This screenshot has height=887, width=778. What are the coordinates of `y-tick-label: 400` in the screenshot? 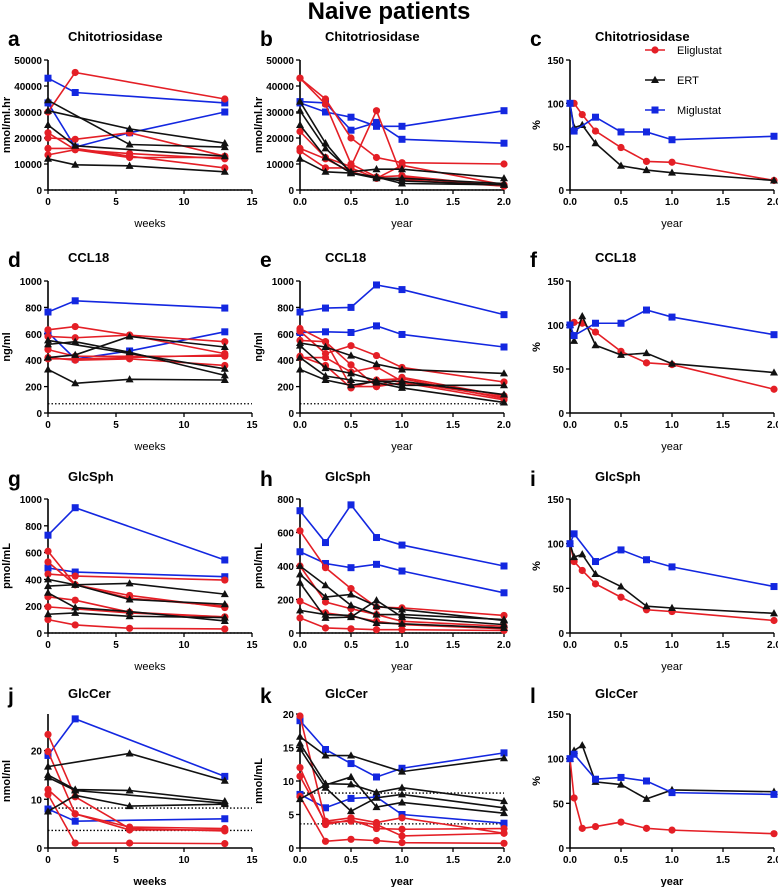 It's located at (33, 580).